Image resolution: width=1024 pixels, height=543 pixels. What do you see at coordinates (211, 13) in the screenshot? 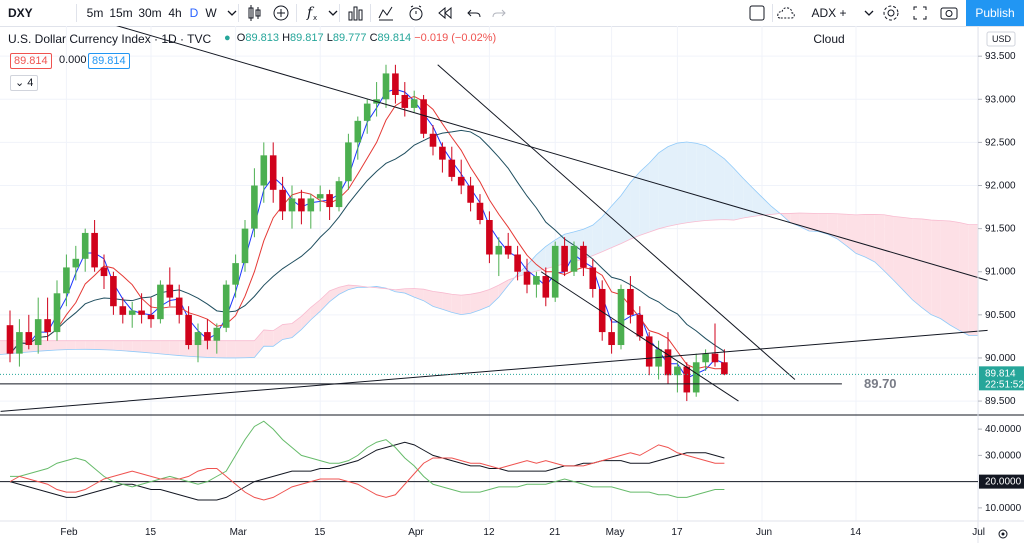
I see `interval-w: W` at bounding box center [211, 13].